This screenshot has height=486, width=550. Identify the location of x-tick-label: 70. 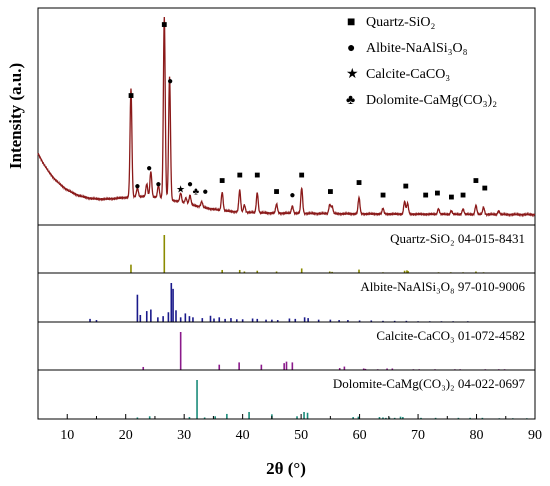
(418, 435).